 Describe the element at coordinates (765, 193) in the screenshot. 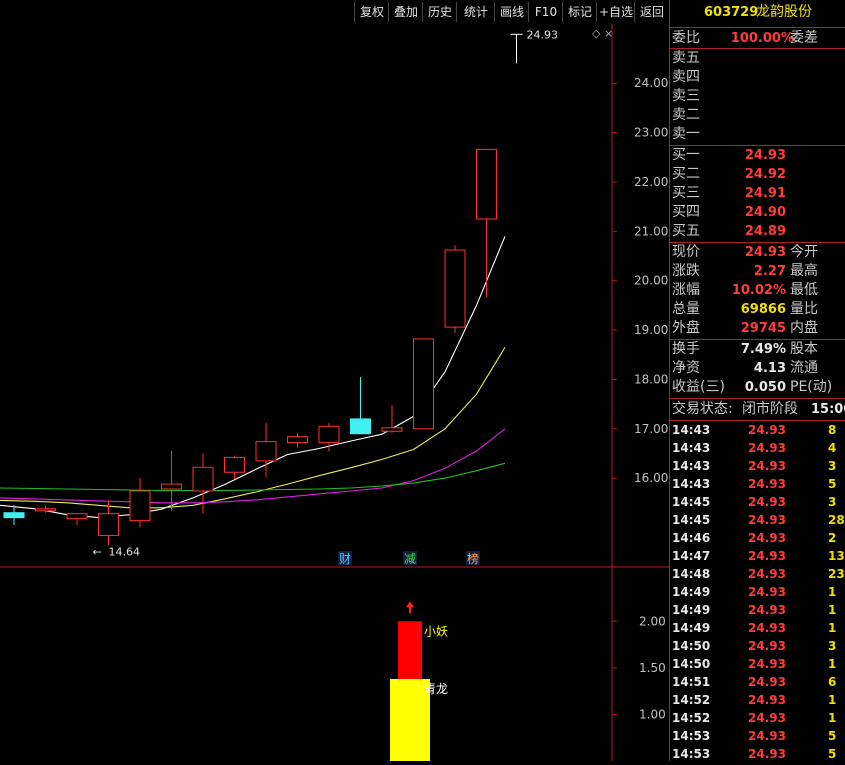

I see `quote-value: 24.91` at that location.